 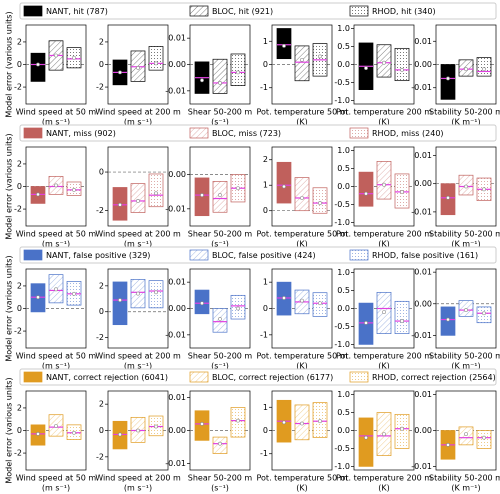 What do you see at coordinates (138, 234) in the screenshot?
I see `x-axis-label: Wind speed at 200 m` at bounding box center [138, 234].